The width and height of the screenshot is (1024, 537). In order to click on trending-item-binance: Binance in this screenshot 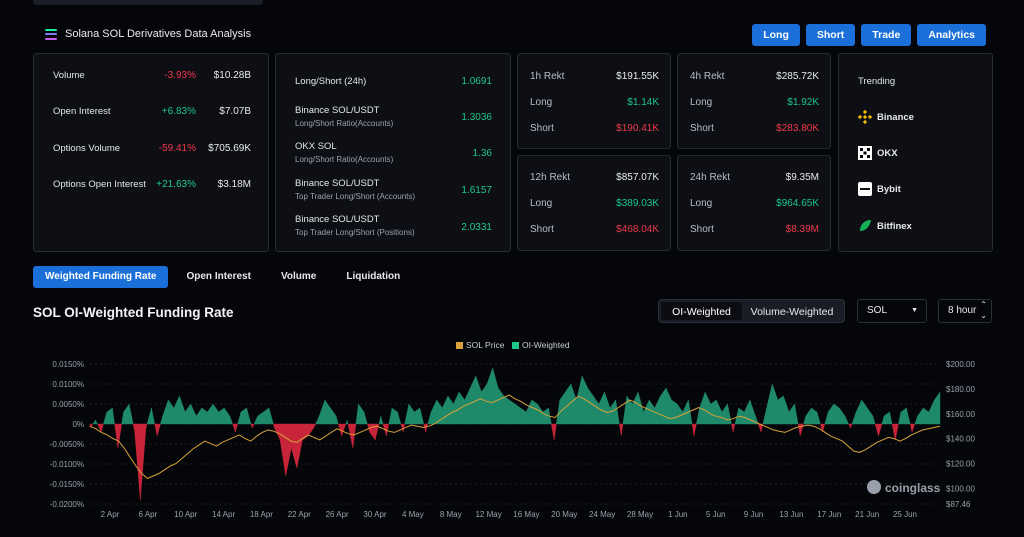, I will do `click(886, 117)`.